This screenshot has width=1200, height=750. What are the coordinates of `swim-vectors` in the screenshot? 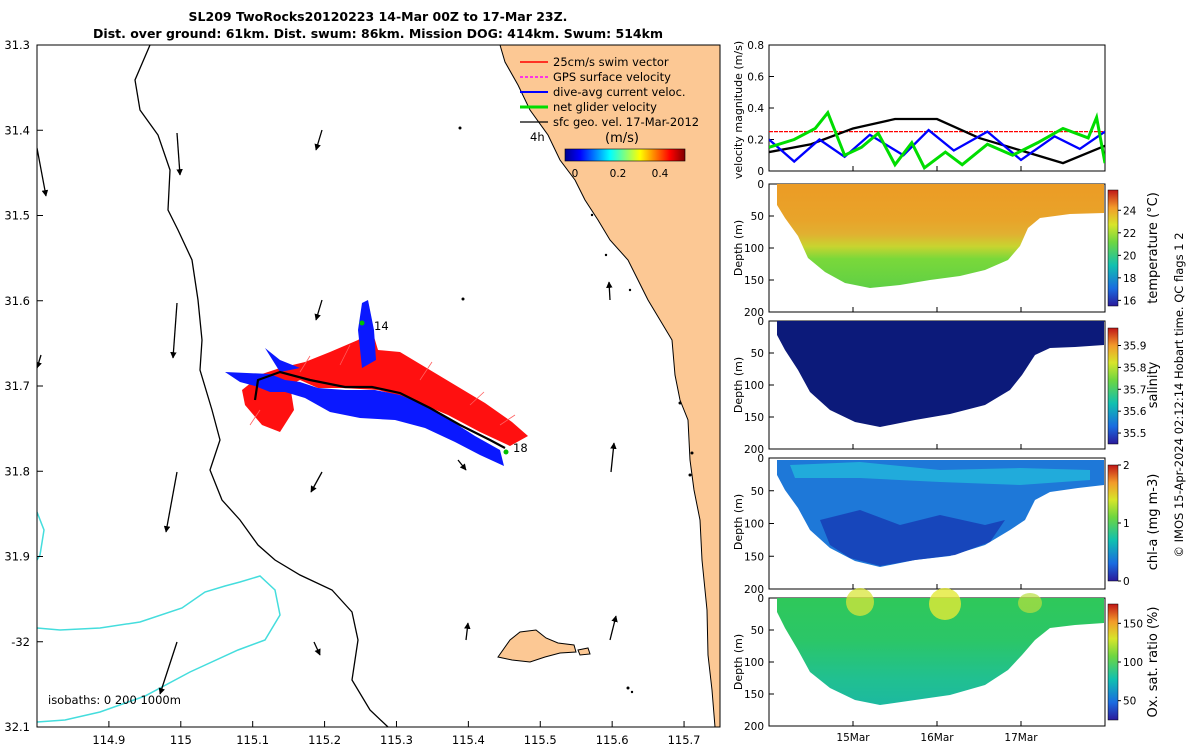 It's located at (385, 388).